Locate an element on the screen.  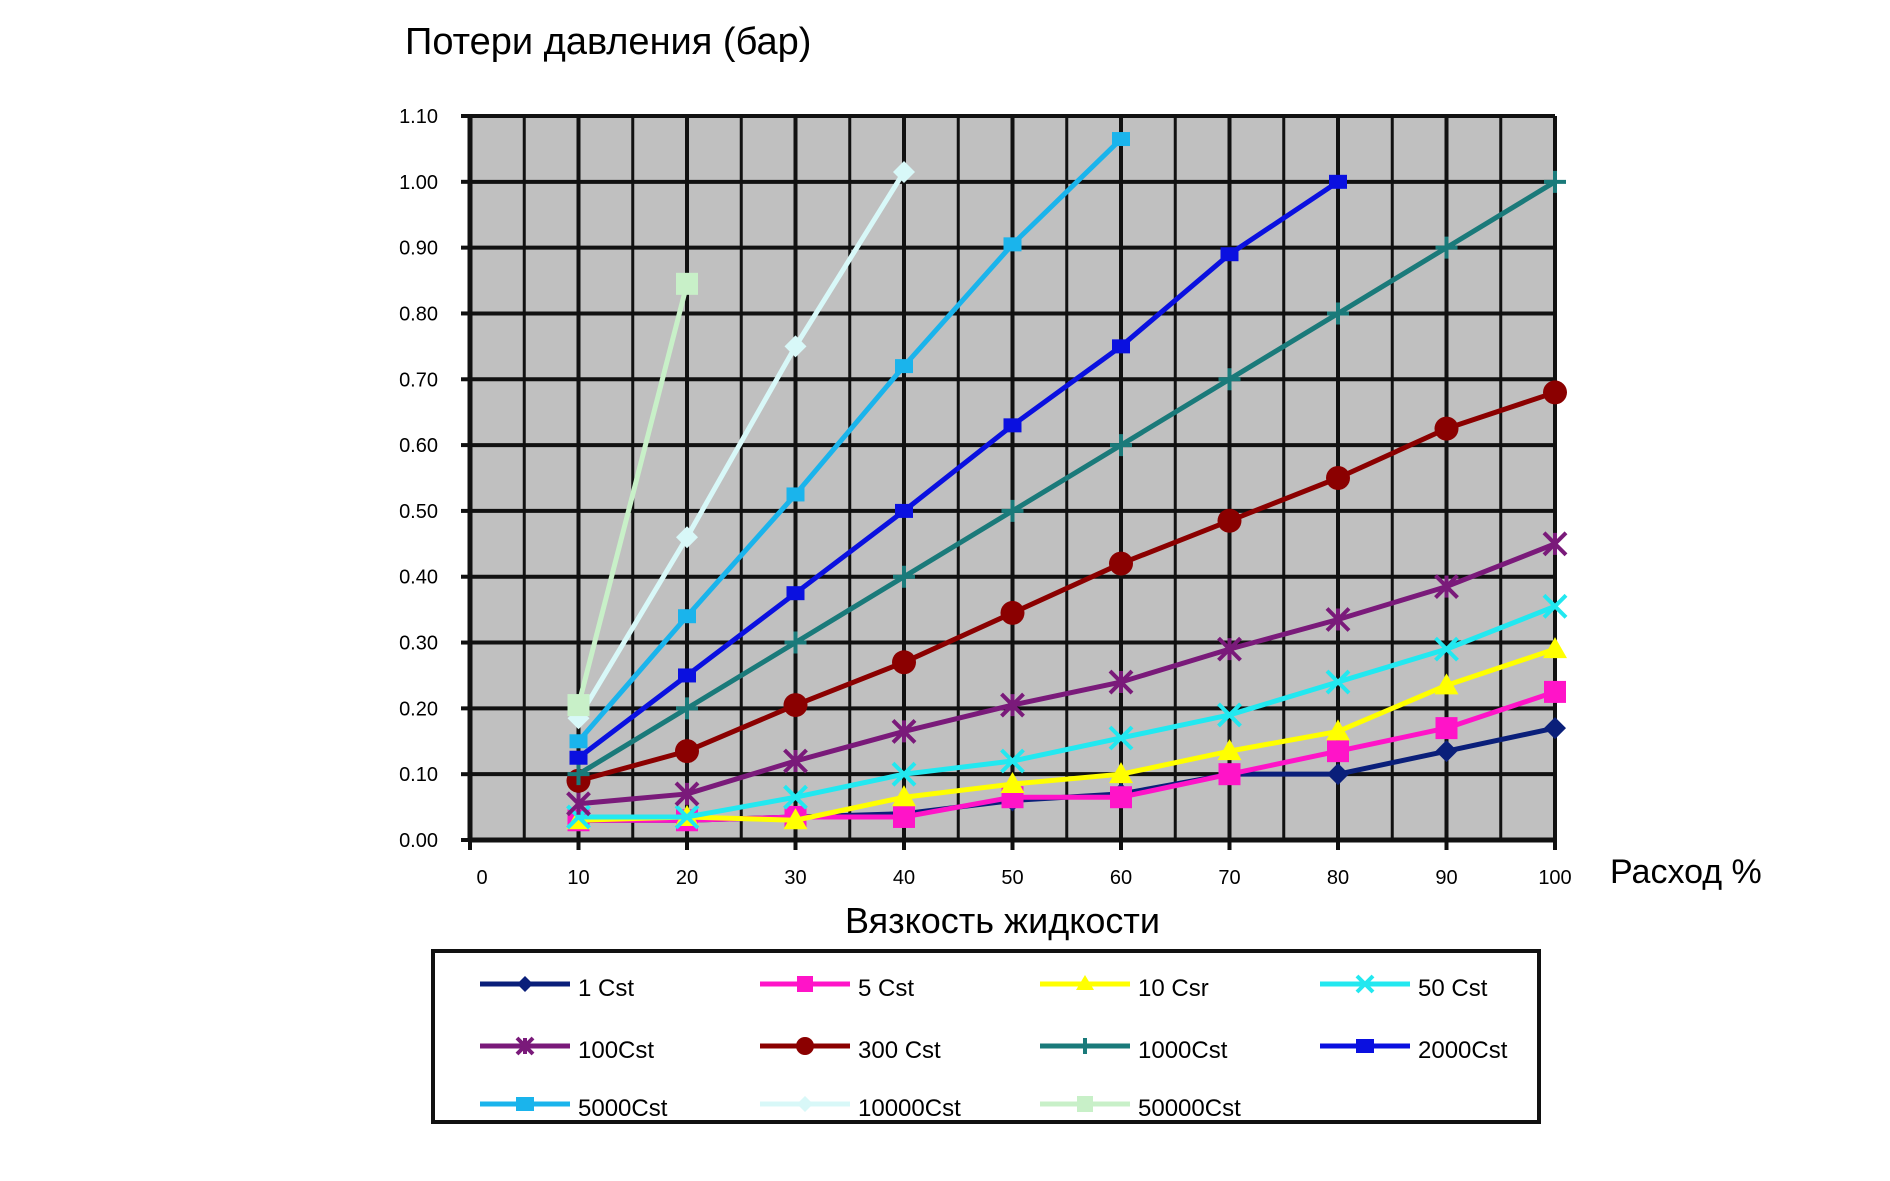
legend-item: 1000Cst is located at coordinates (1134, 1050).